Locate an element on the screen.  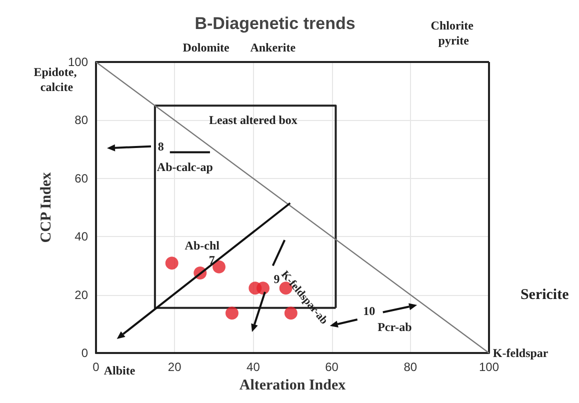
annotation: 10 is located at coordinates (369, 311).